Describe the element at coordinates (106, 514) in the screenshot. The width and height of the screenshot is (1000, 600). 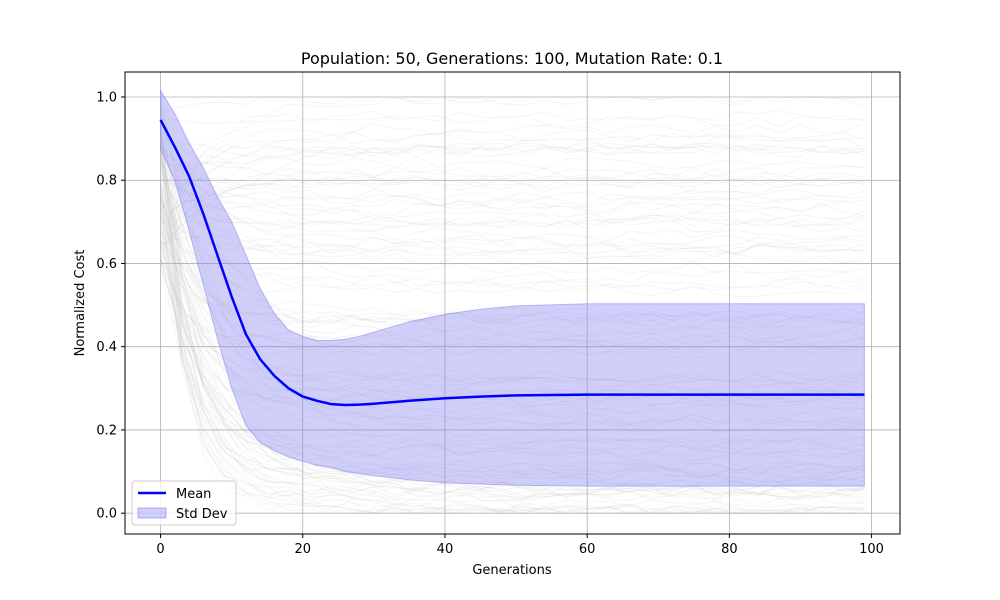
I see `y-tick-label: 0.0` at that location.